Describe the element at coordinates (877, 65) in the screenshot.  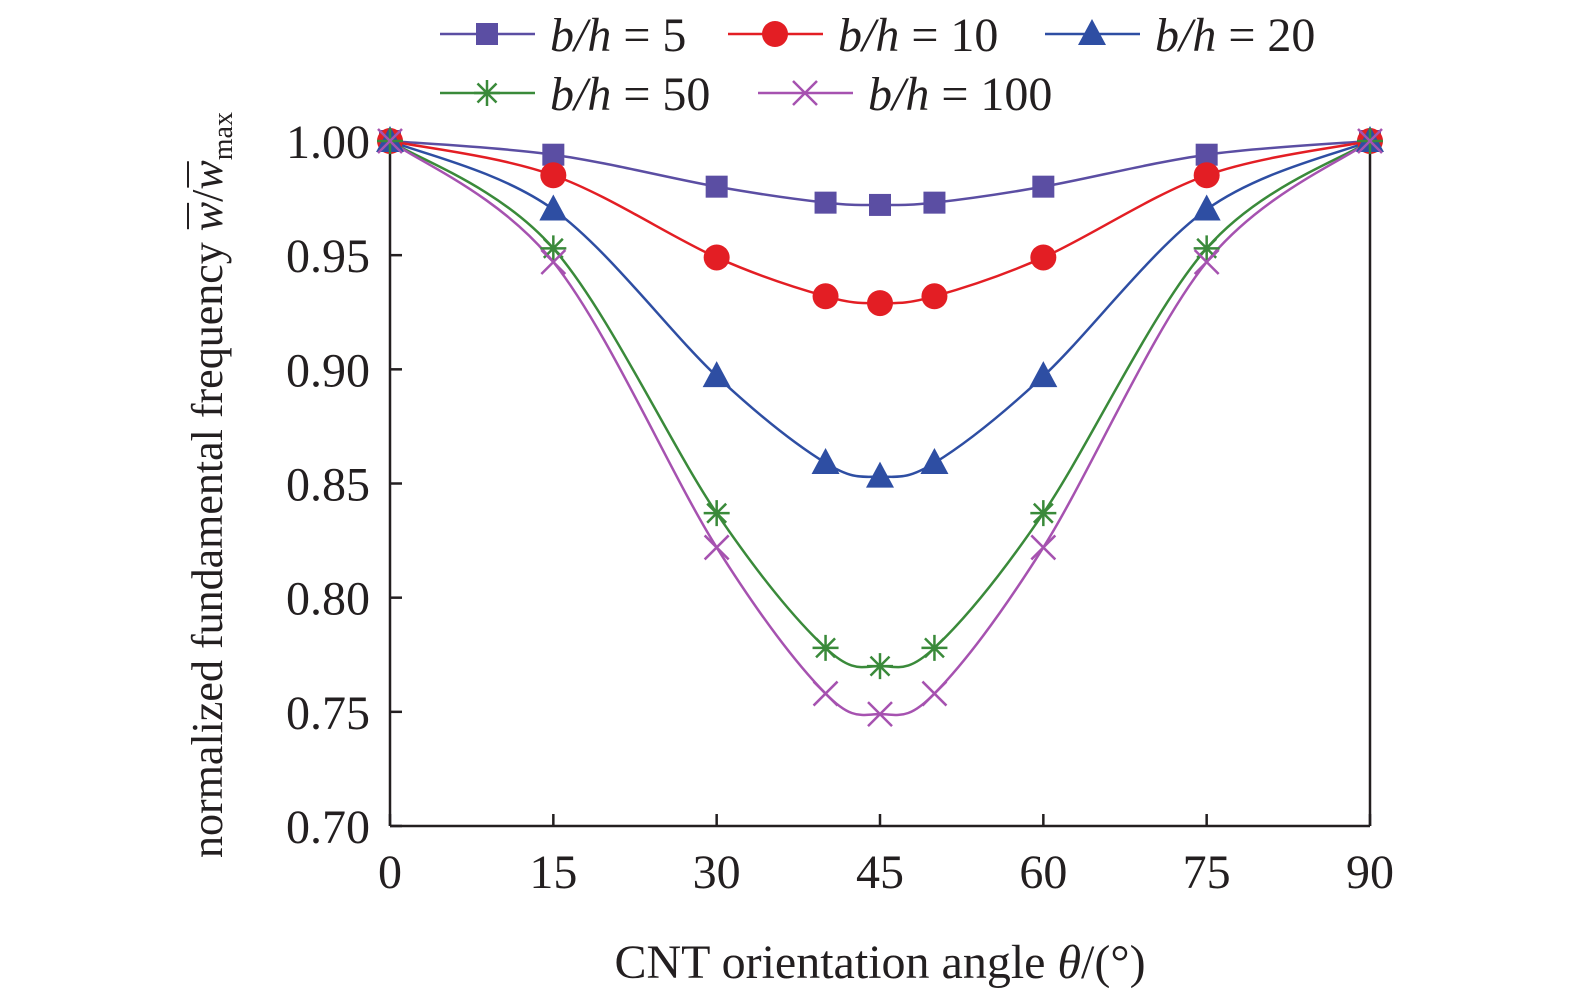
I see `legend: b/h = 5 b/h = 10 b/h = 20 b/h = 50 b/h = 100` at that location.